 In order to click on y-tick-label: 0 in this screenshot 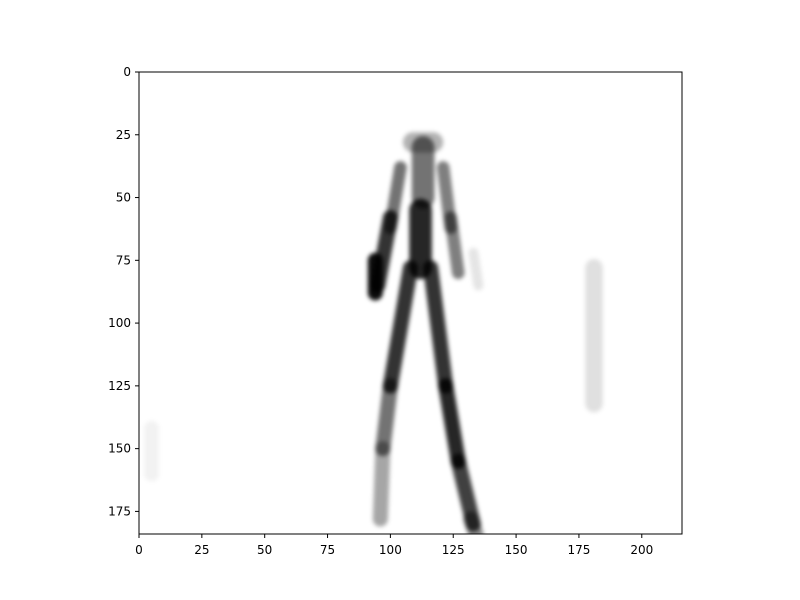, I will do `click(127, 72)`.